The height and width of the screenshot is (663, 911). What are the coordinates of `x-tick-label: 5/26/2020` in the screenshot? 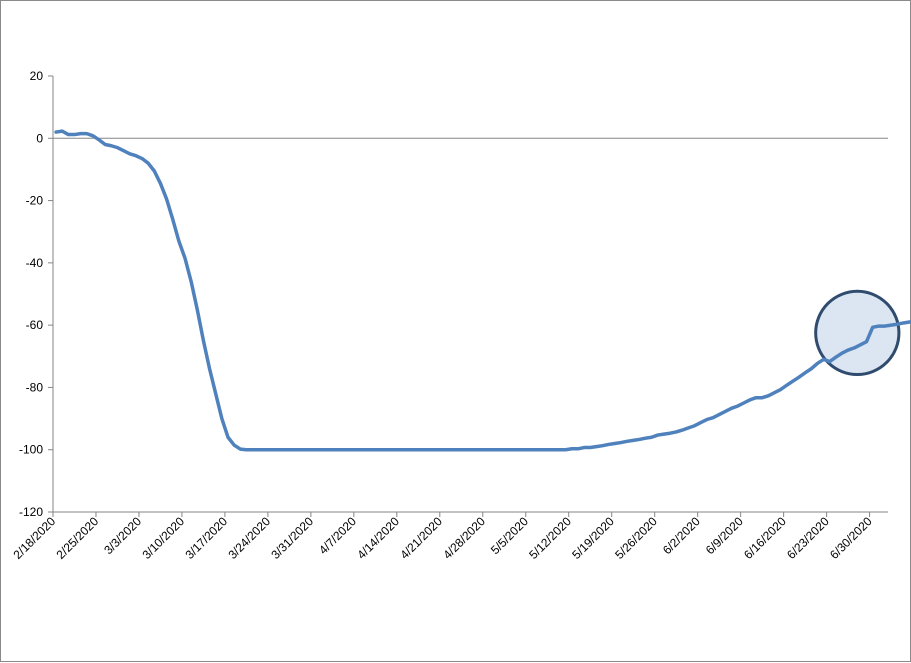 It's located at (636, 538).